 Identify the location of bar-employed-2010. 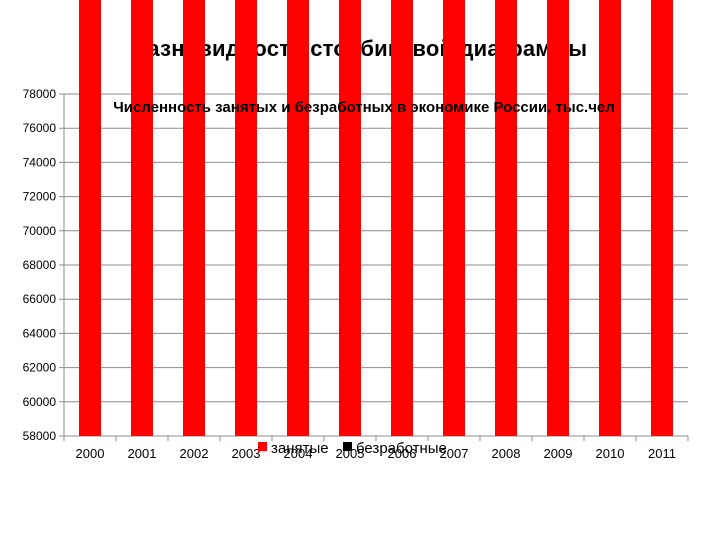
(610, 218).